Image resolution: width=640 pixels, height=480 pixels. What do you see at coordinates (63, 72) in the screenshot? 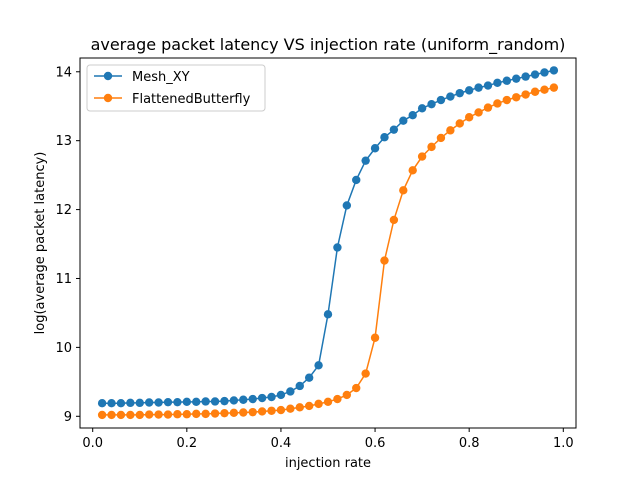
I see `y-tick-label: 14` at bounding box center [63, 72].